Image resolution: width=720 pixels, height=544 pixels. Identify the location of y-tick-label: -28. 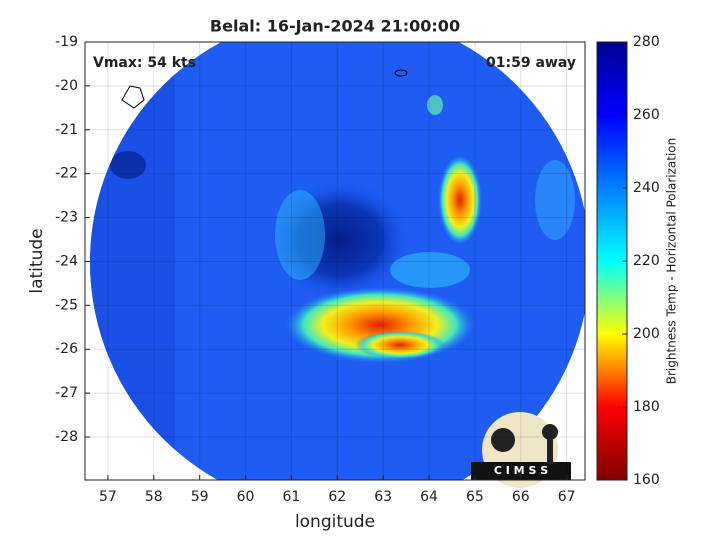
(66, 437).